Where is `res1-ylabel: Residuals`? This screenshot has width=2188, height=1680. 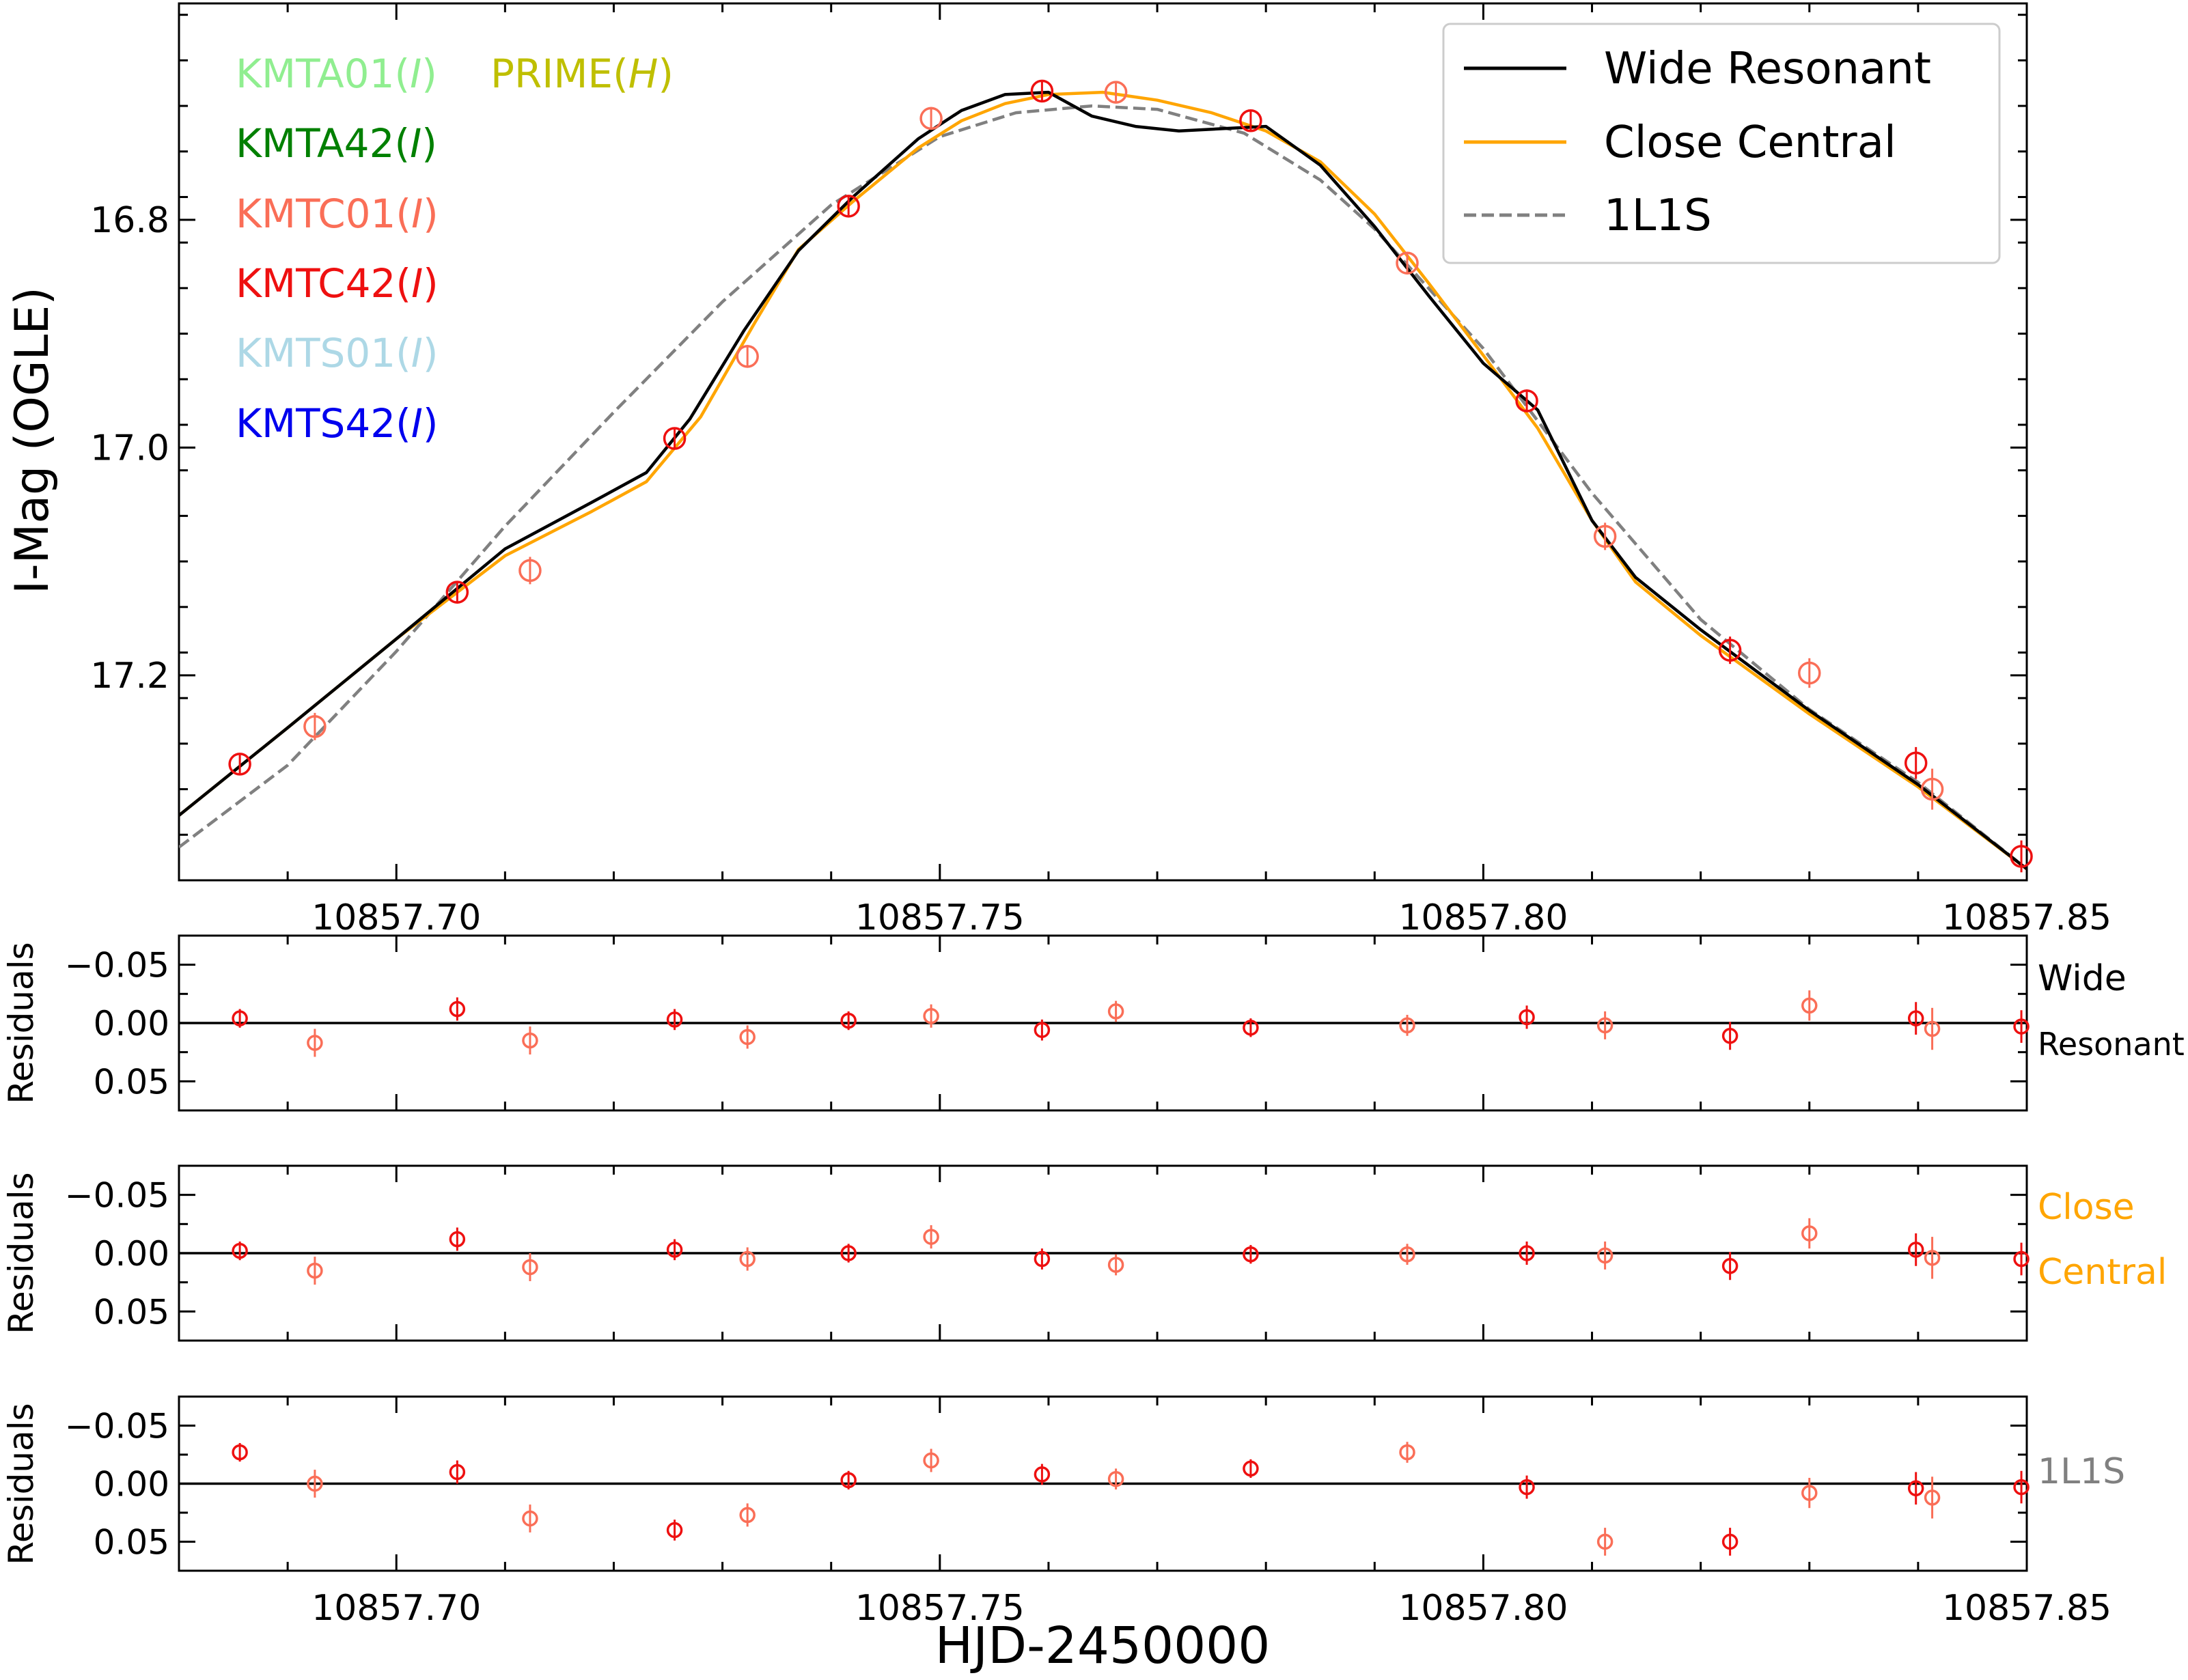
res1-ylabel: Residuals is located at coordinates (21, 1253).